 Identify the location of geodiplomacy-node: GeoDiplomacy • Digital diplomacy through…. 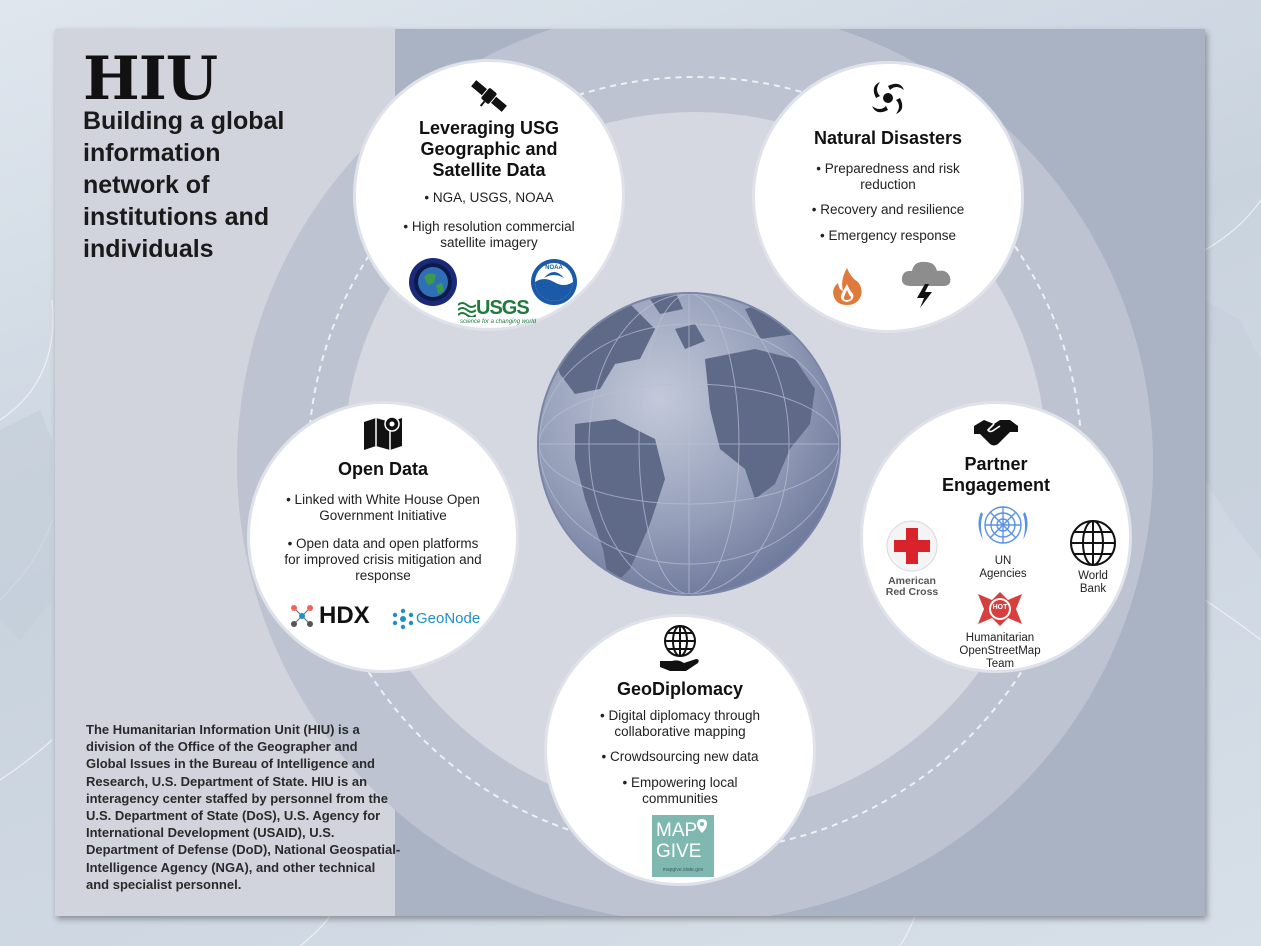
(680, 750).